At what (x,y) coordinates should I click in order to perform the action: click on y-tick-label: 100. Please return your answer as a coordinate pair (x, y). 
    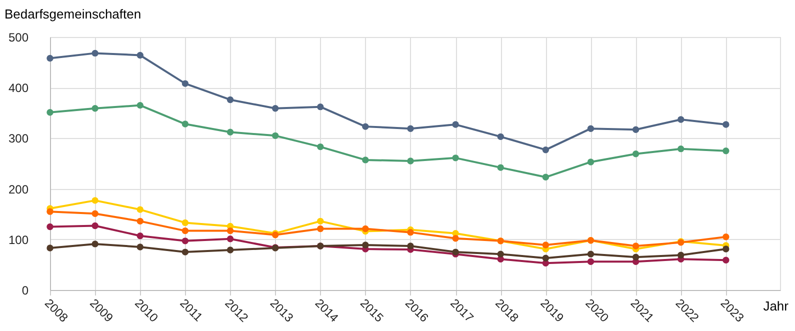
    Looking at the image, I should click on (18, 239).